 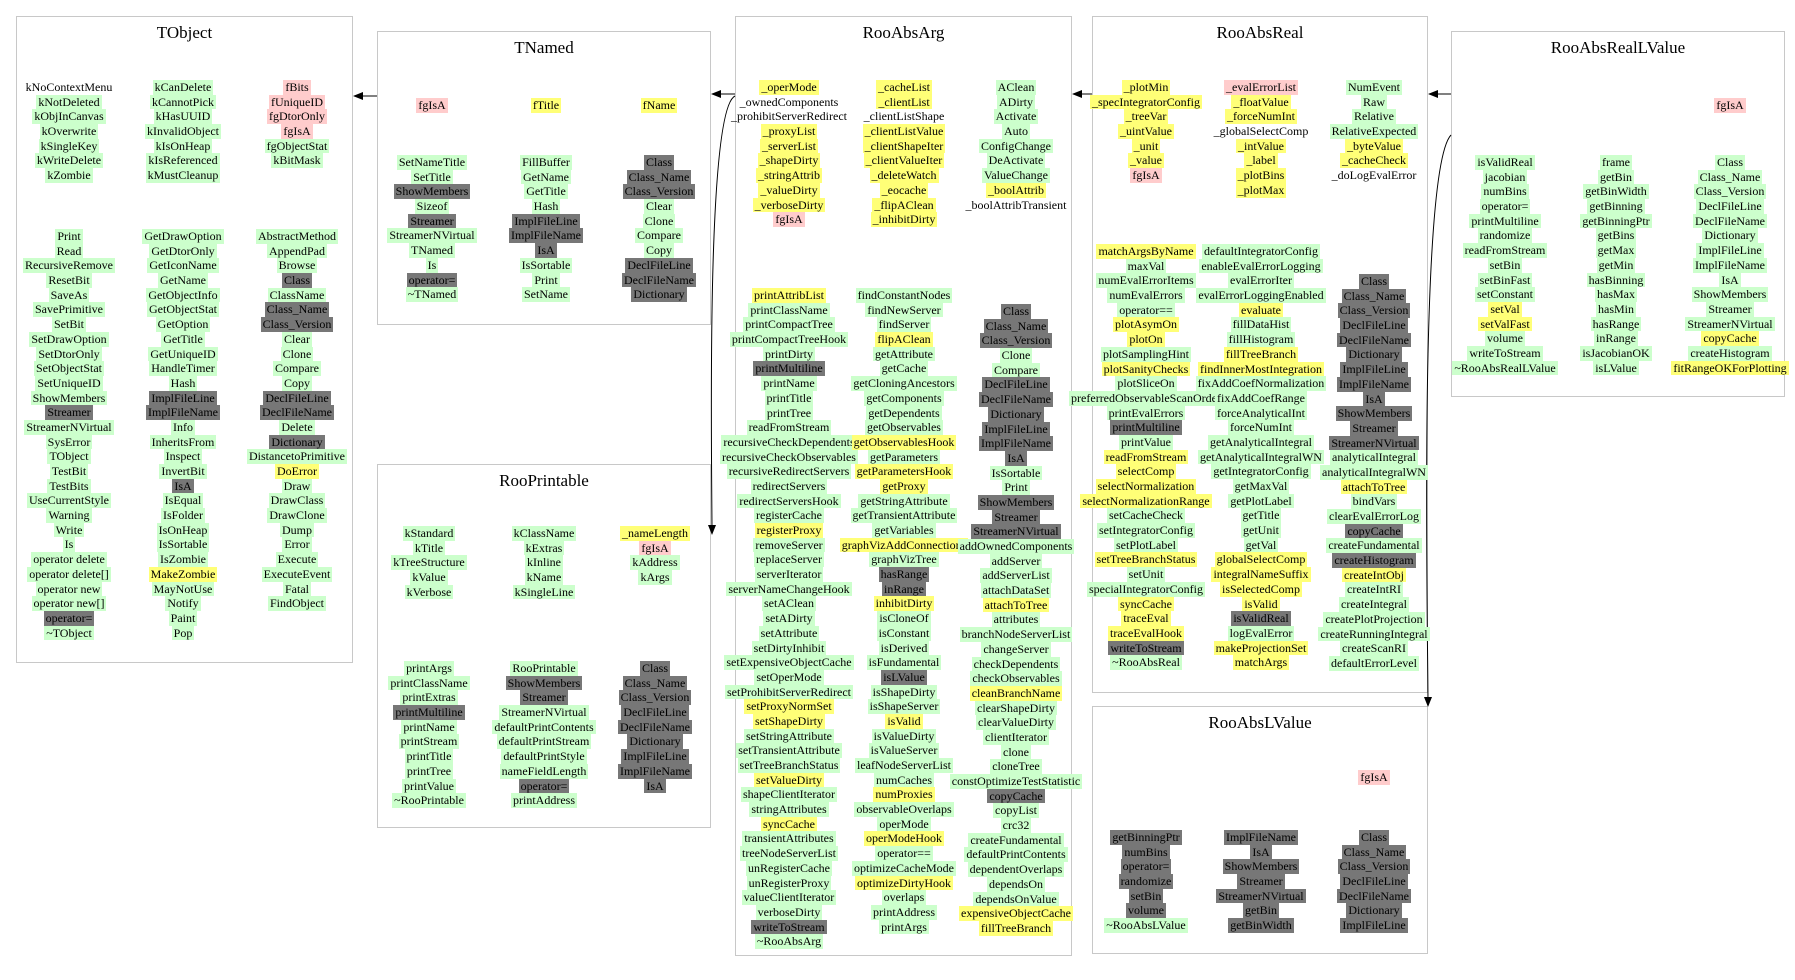 I want to click on member-item: Streamer, so click(x=69, y=412).